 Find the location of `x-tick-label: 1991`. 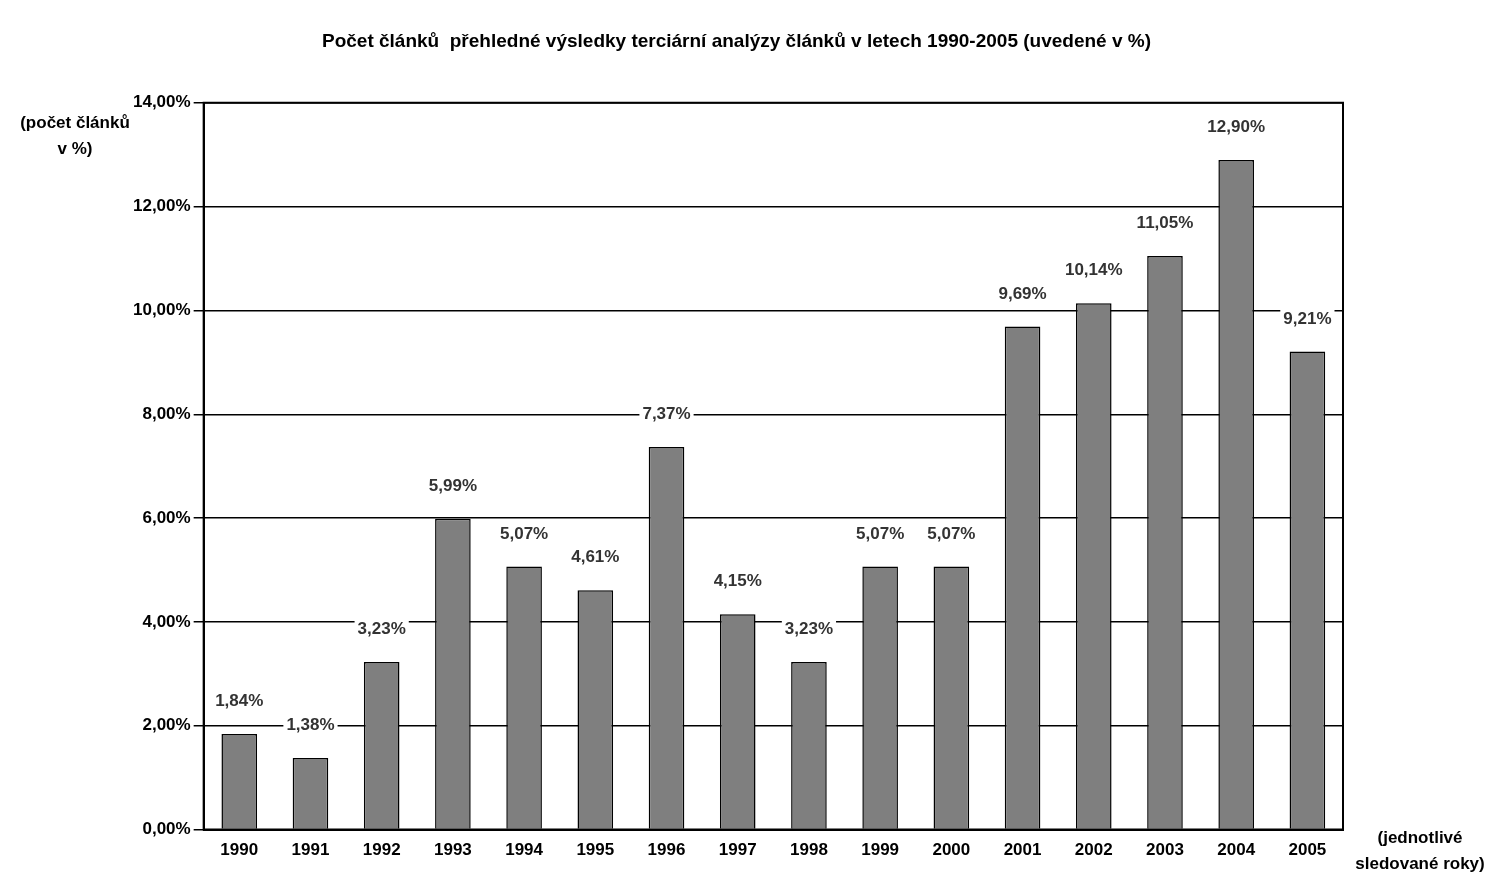

x-tick-label: 1991 is located at coordinates (310, 850).